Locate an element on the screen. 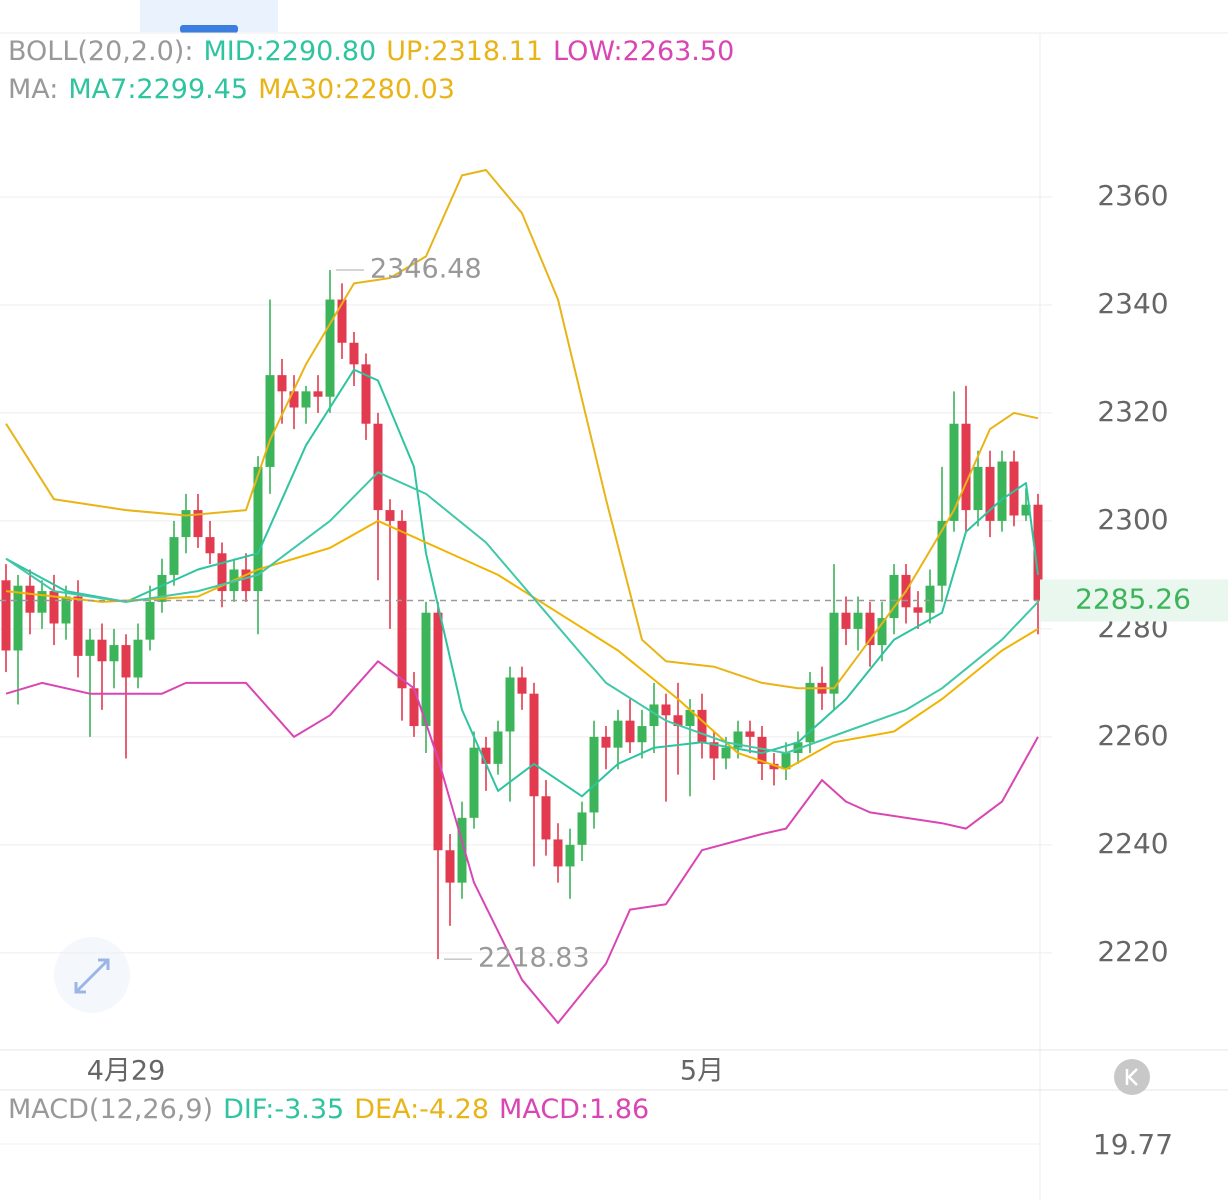  min-label: 2218.83 is located at coordinates (534, 958).